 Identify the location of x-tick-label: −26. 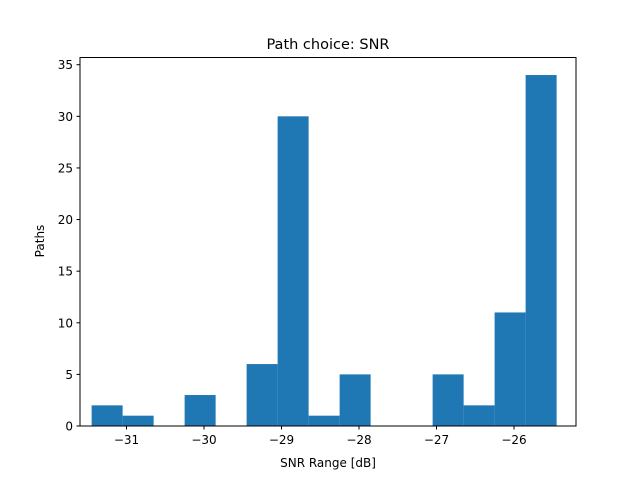
(513, 440).